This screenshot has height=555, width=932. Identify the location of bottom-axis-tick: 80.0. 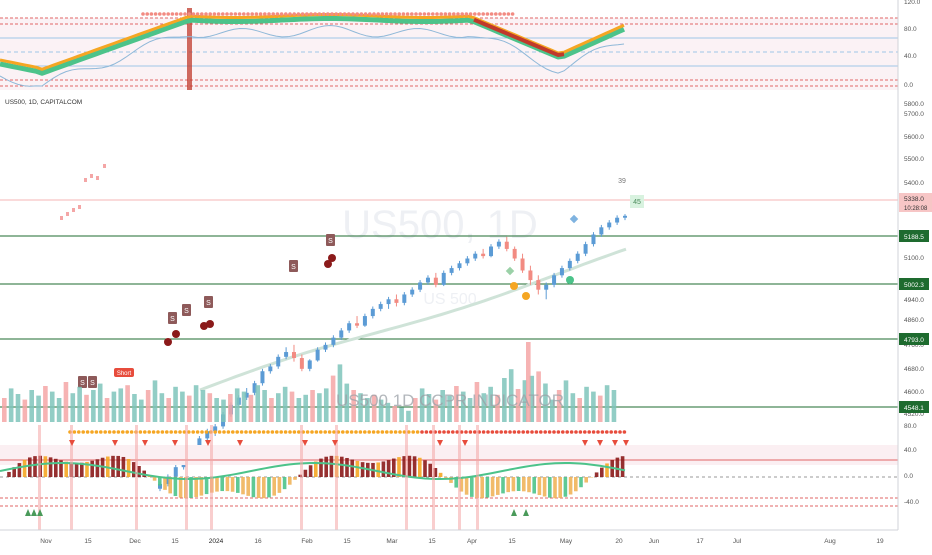
(910, 426).